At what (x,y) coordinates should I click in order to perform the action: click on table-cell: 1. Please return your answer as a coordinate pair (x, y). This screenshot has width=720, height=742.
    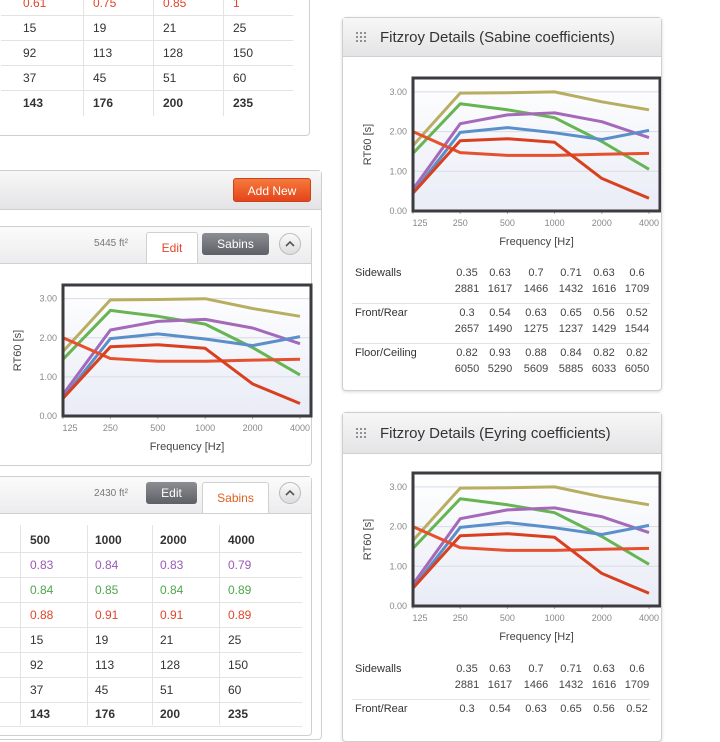
    Looking at the image, I should click on (236, 5).